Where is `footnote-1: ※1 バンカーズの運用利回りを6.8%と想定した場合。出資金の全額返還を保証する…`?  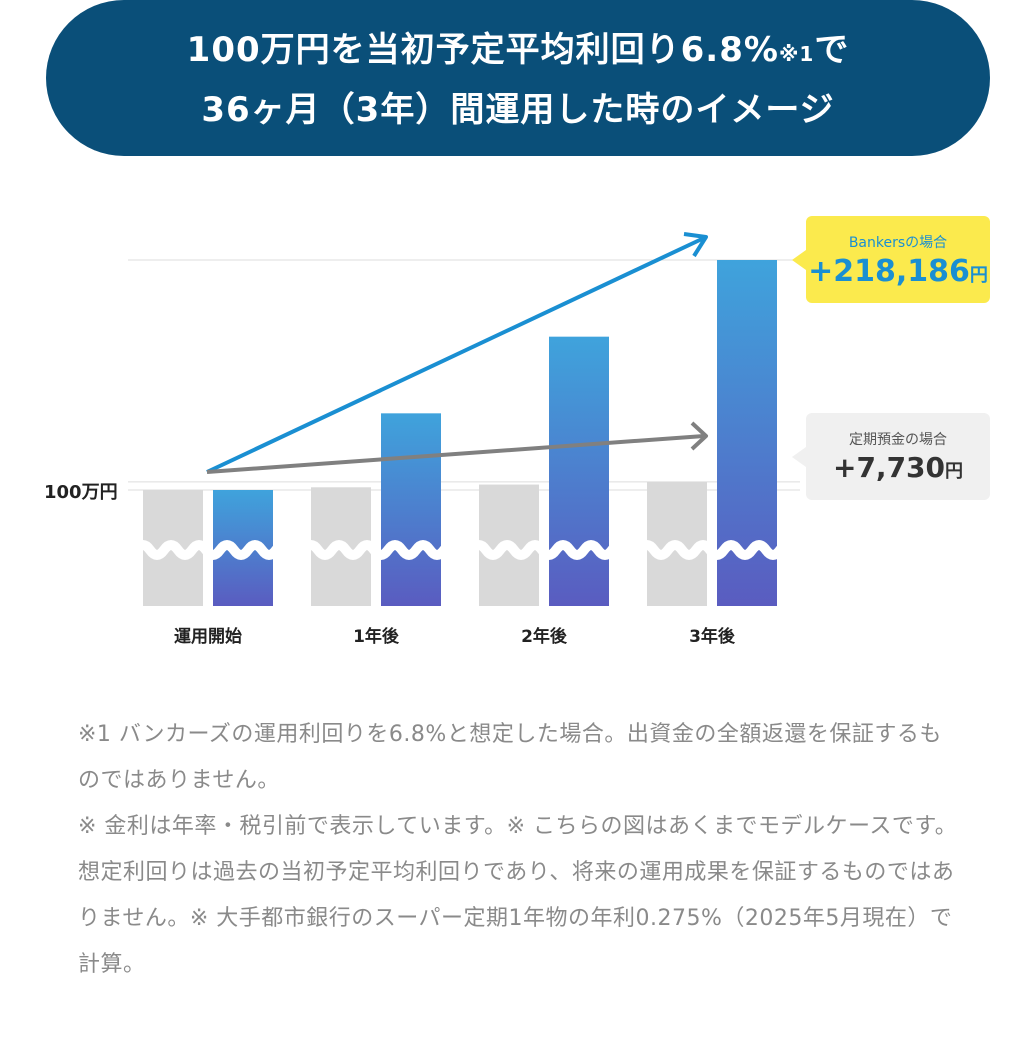
footnote-1: ※1 バンカーズの運用利回りを6.8%と想定した場合。出資金の全額返還を保証する… is located at coordinates (510, 757).